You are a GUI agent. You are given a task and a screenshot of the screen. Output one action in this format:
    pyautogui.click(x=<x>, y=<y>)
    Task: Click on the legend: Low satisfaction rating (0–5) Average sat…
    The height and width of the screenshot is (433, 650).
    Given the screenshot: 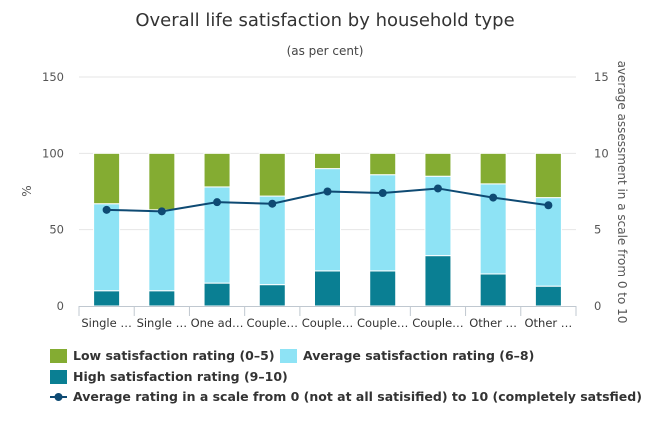 What is the action you would take?
    pyautogui.click(x=346, y=376)
    